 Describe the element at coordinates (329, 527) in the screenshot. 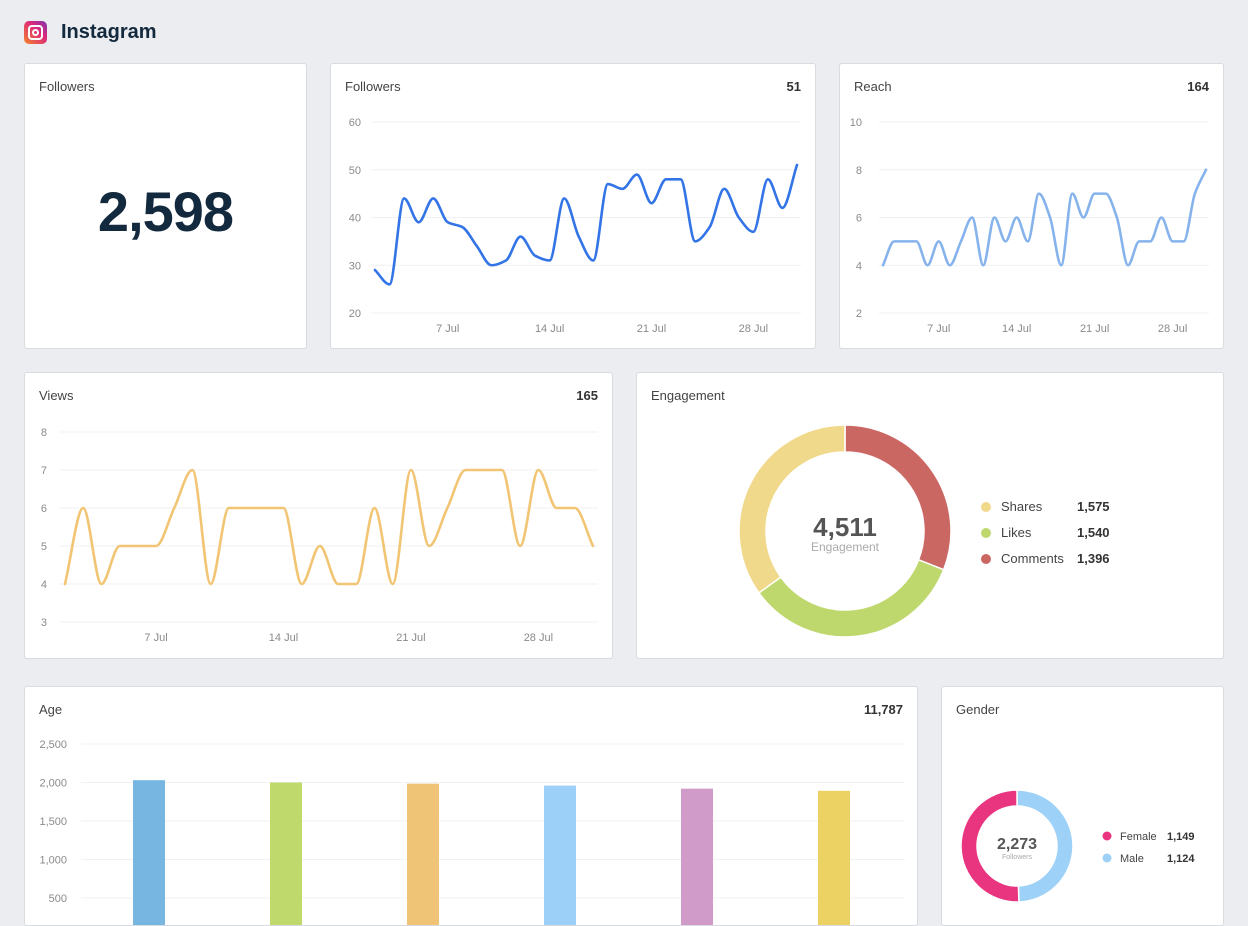

I see `views-series-line` at that location.